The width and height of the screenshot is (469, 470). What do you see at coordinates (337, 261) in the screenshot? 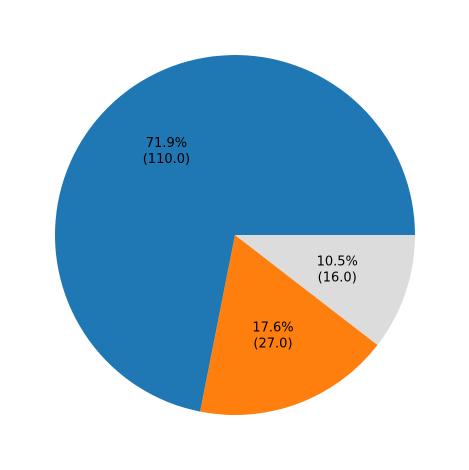
I see `pie-slice-2-percent-label: 10.5%` at bounding box center [337, 261].